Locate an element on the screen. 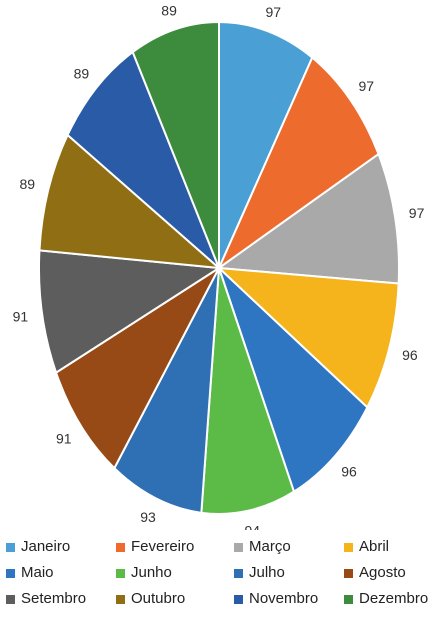 Image resolution: width=433 pixels, height=628 pixels. legend-label: Julho is located at coordinates (267, 572).